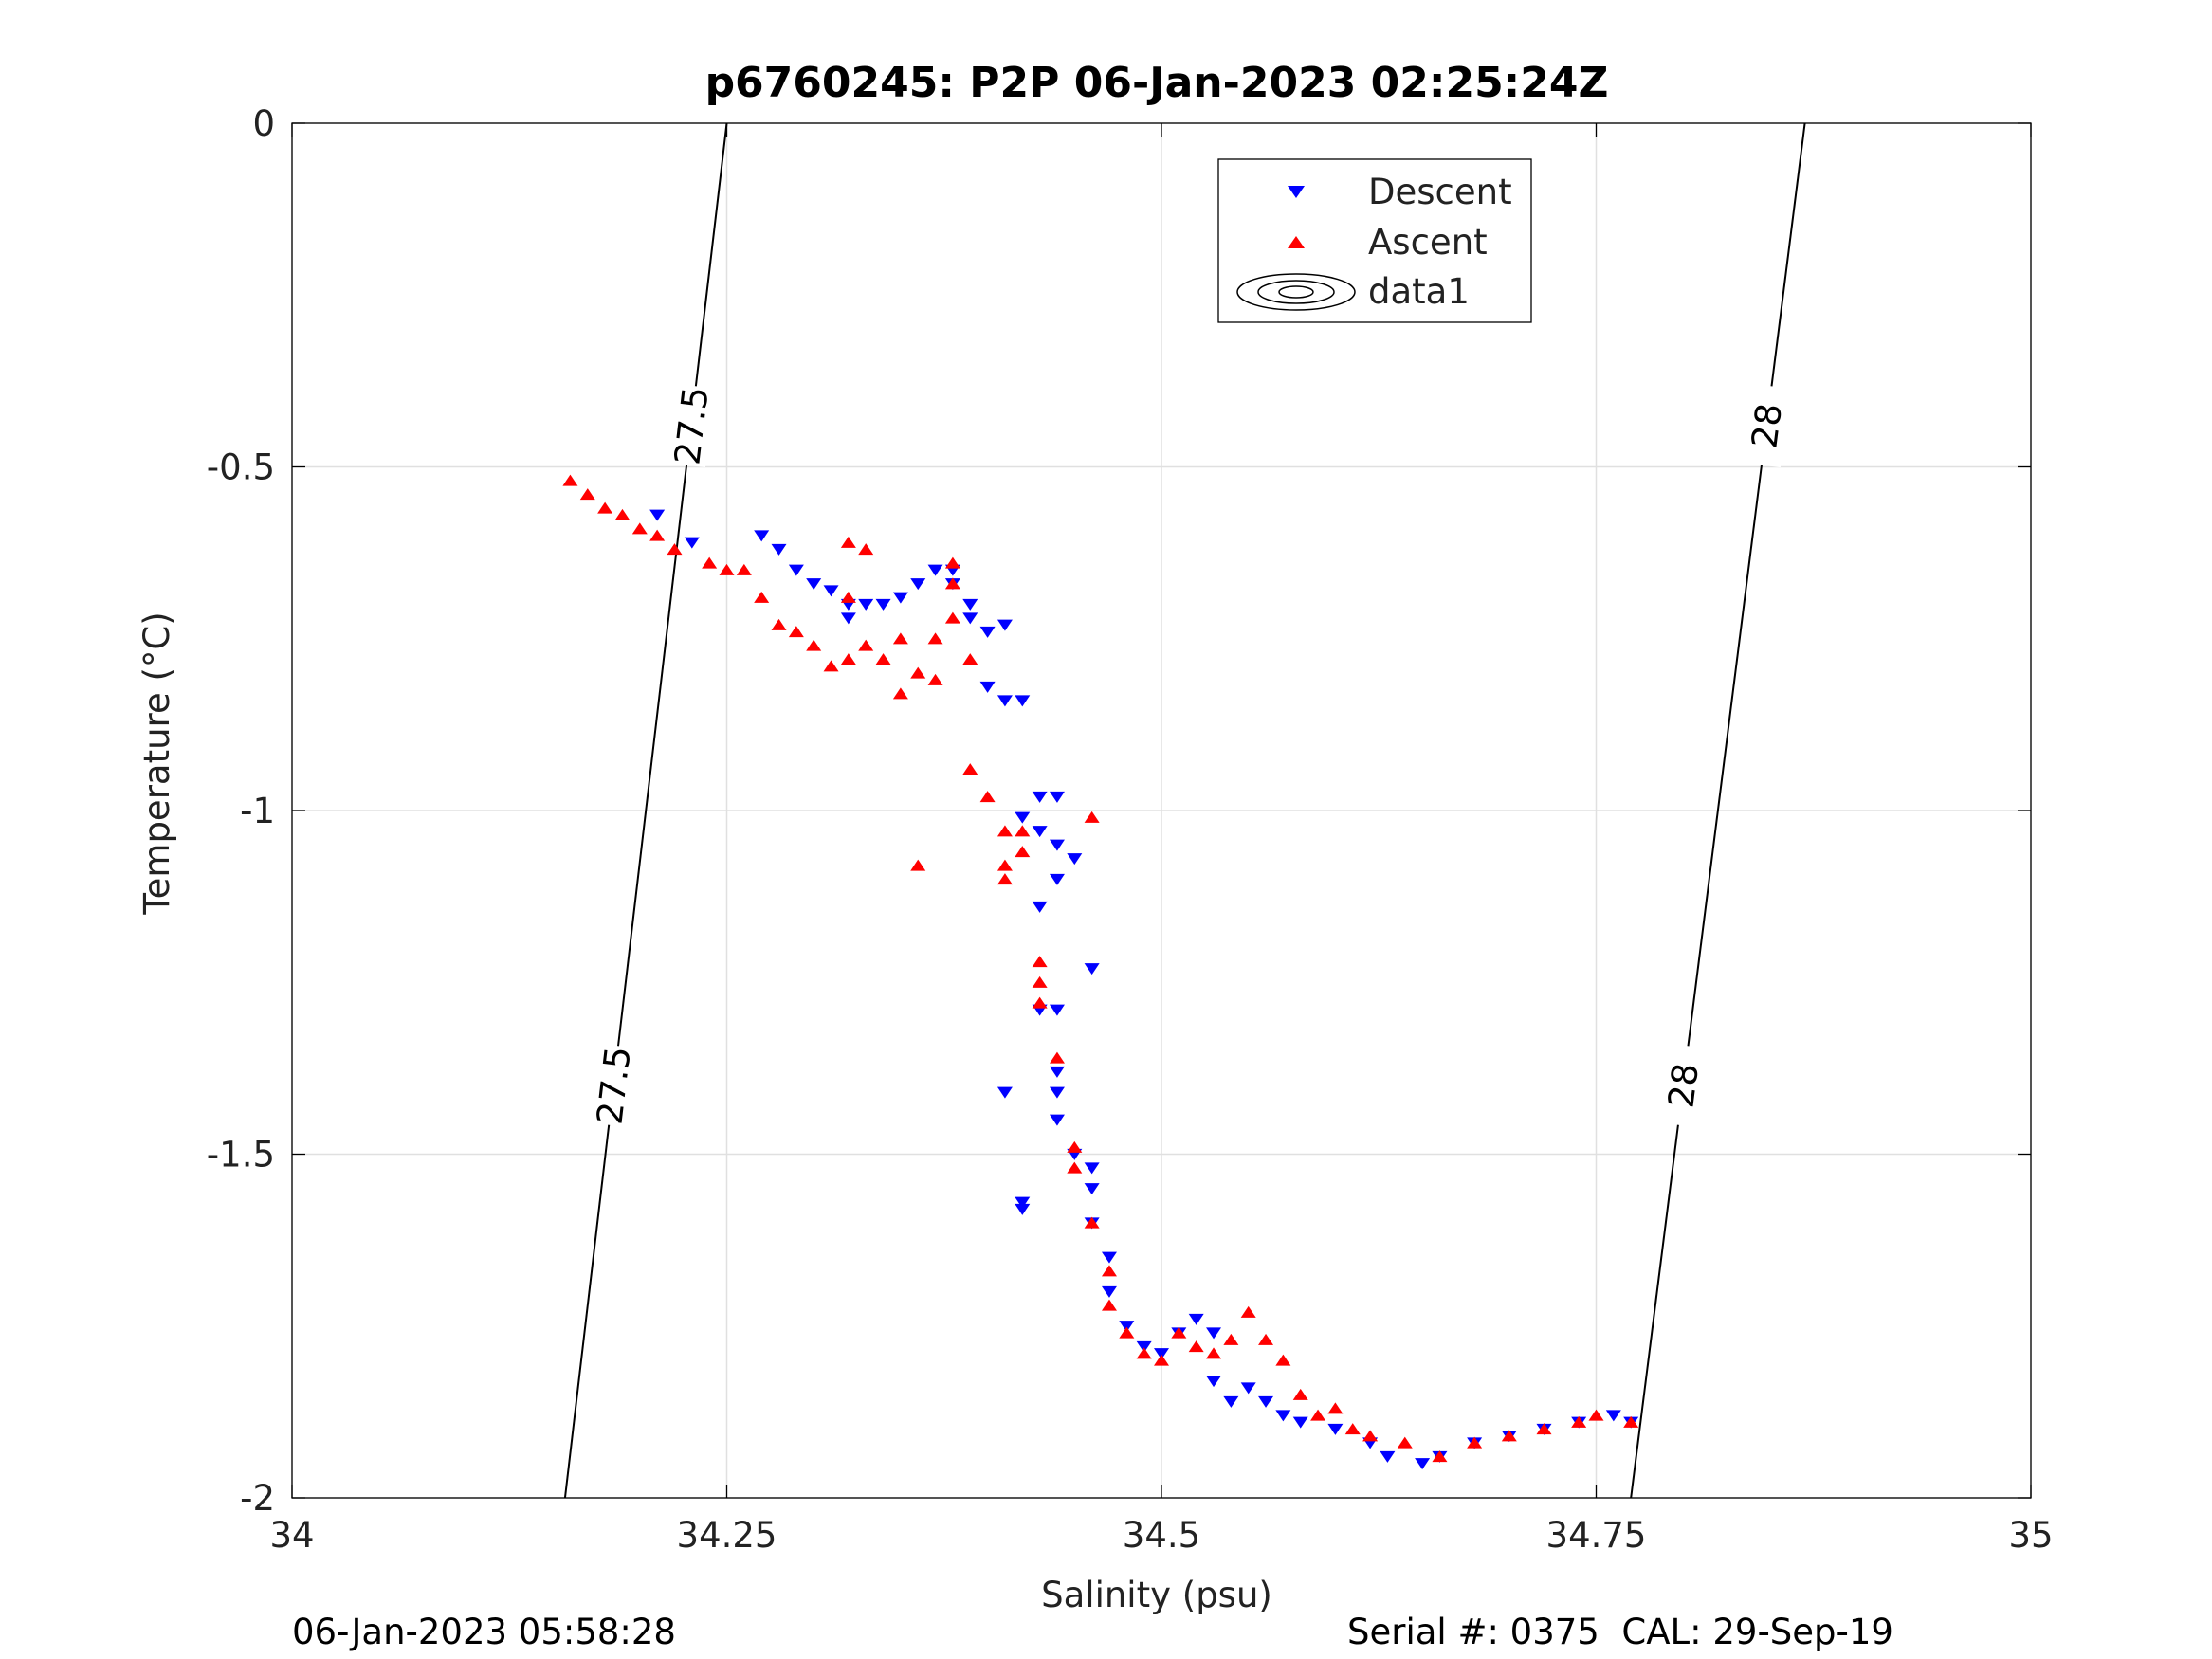 The height and width of the screenshot is (1659, 2212). I want to click on x-tick-label: 34.25, so click(727, 1535).